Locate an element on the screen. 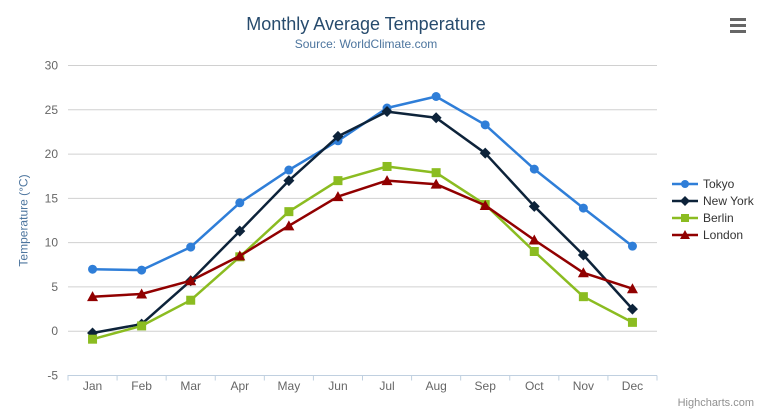 This screenshot has width=769, height=416. x-axis-label: Aug is located at coordinates (435, 386).